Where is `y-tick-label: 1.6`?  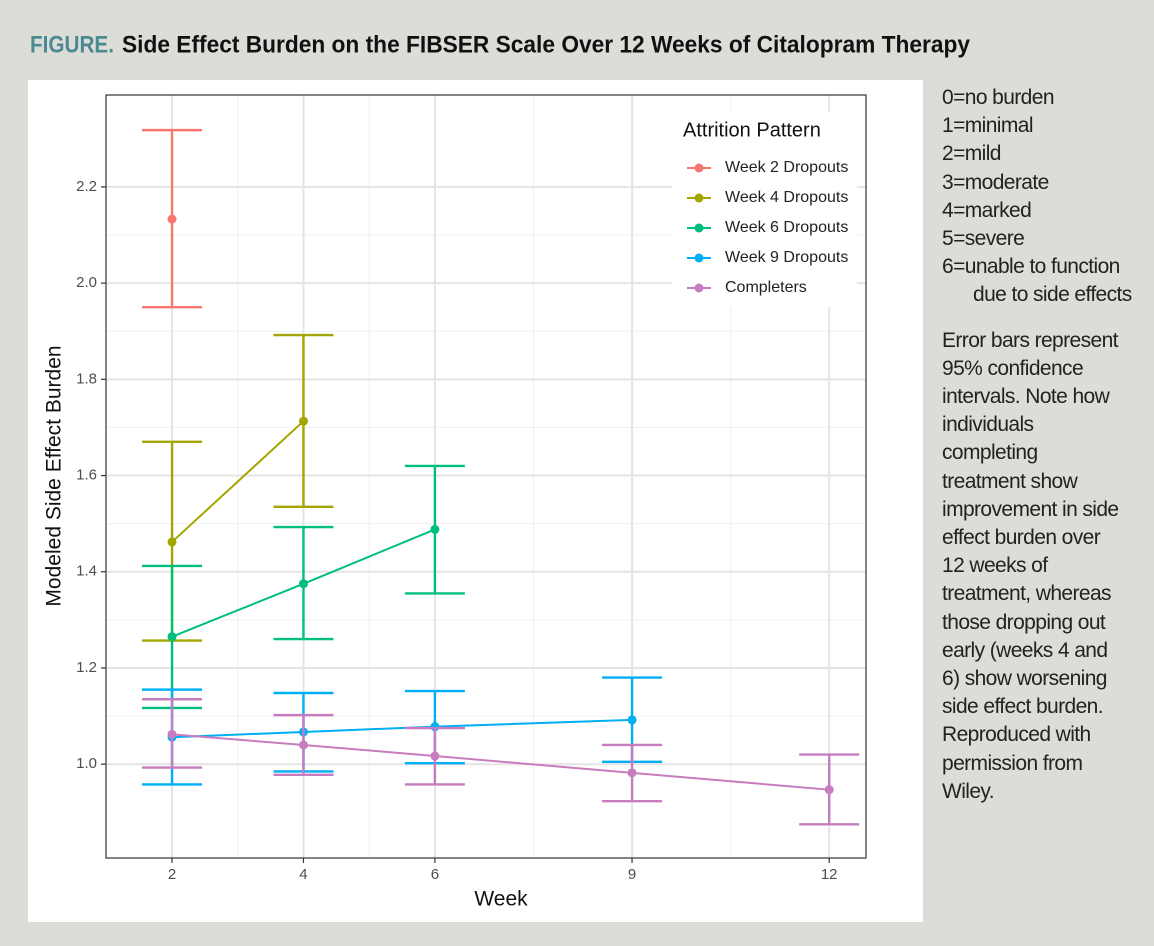
y-tick-label: 1.6 is located at coordinates (86, 475).